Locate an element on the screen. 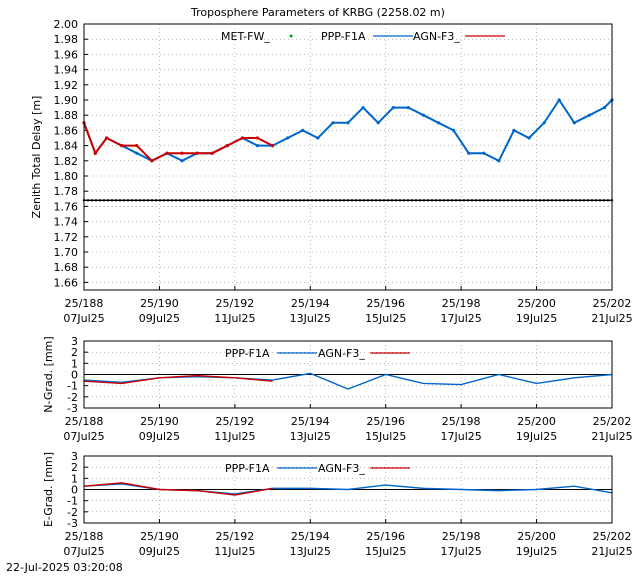  x-tick-label-date: 11Jul25 is located at coordinates (234, 551).